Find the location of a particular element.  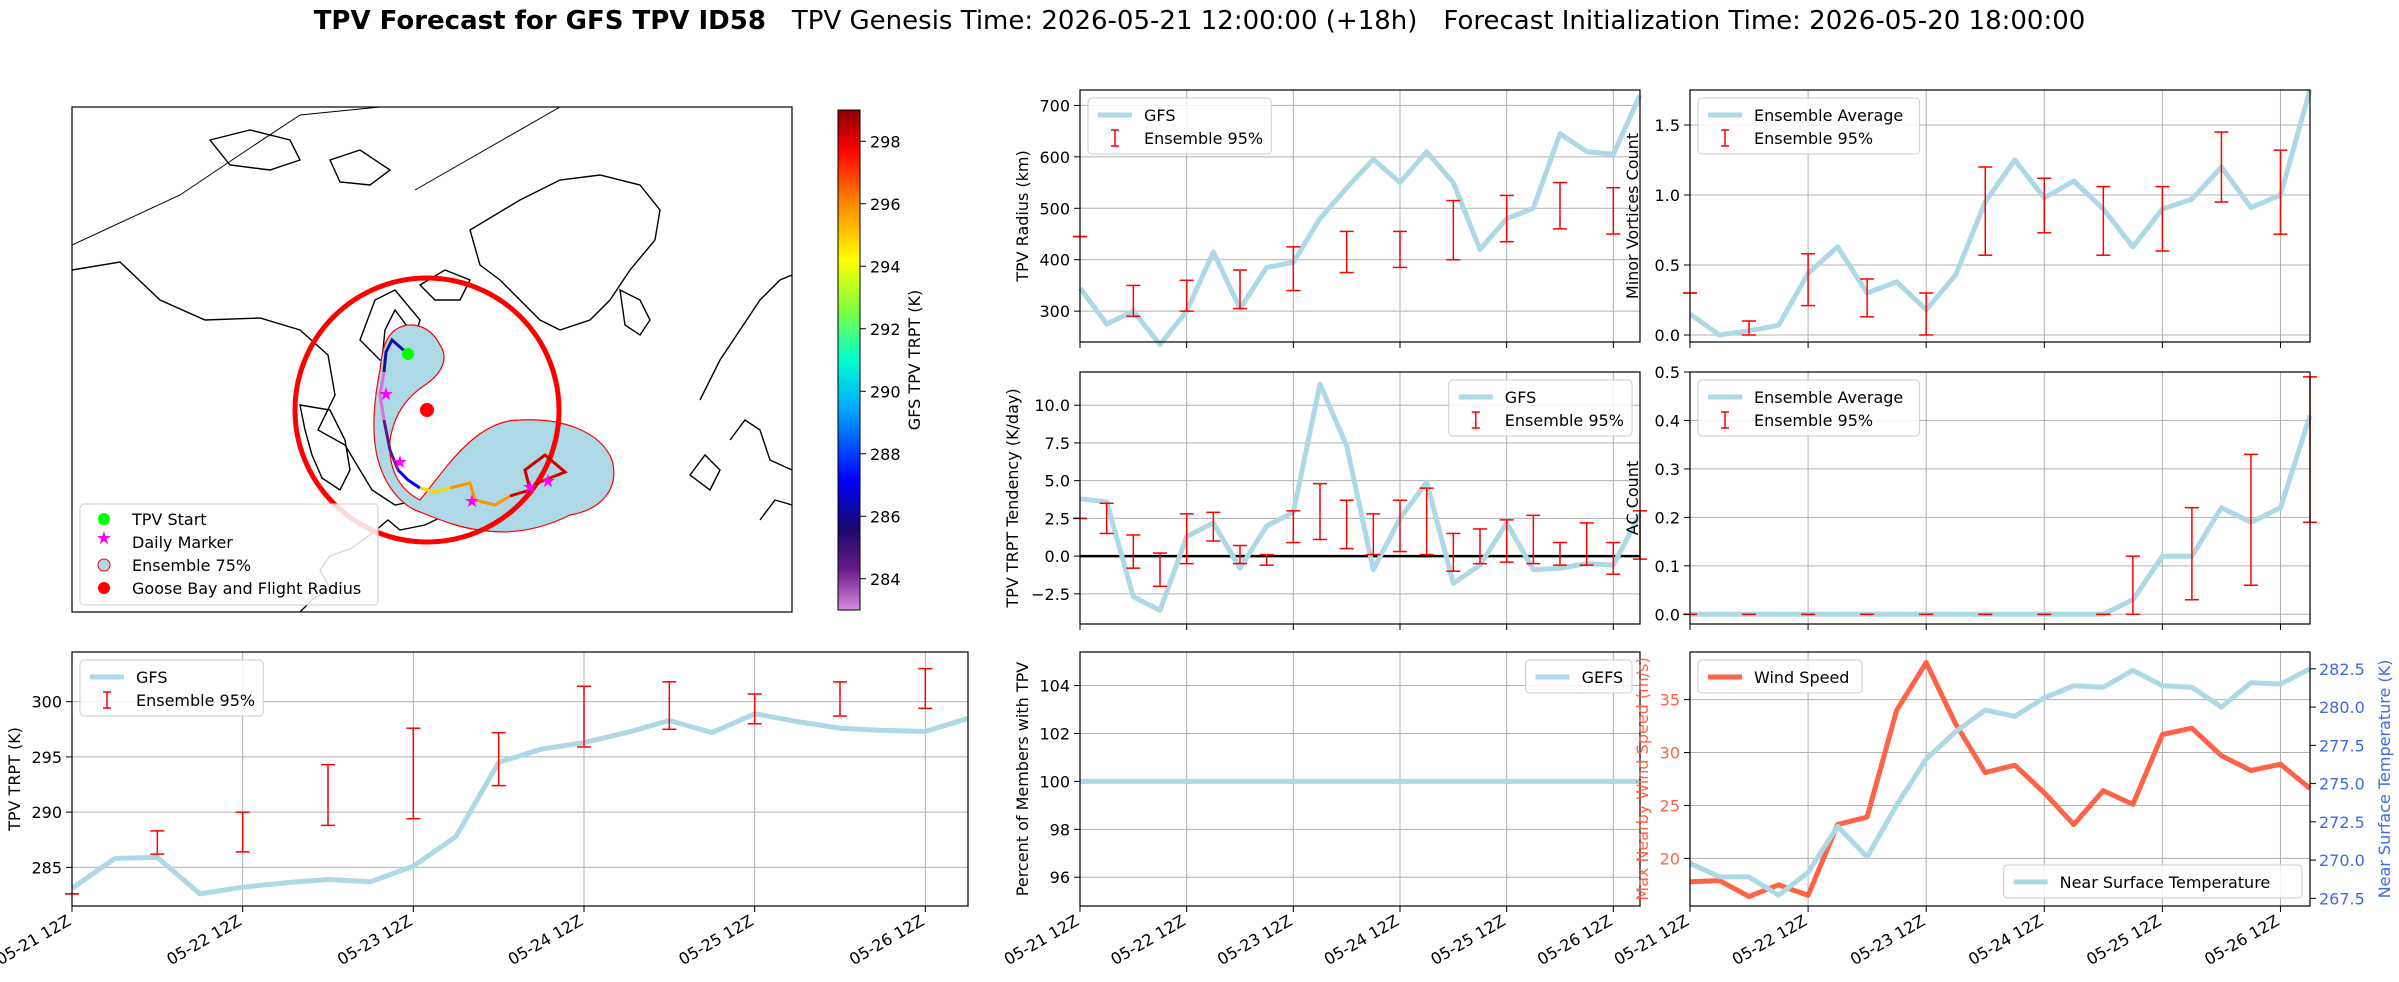

y-tick-label-right: 272.5 is located at coordinates (2342, 822).